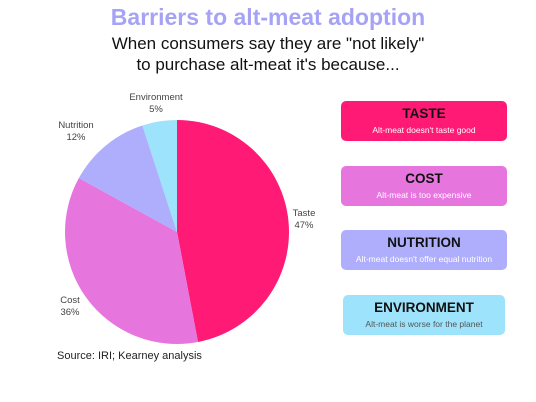 Image resolution: width=536 pixels, height=402 pixels. What do you see at coordinates (304, 225) in the screenshot?
I see `slice-value-taste: 47%` at bounding box center [304, 225].